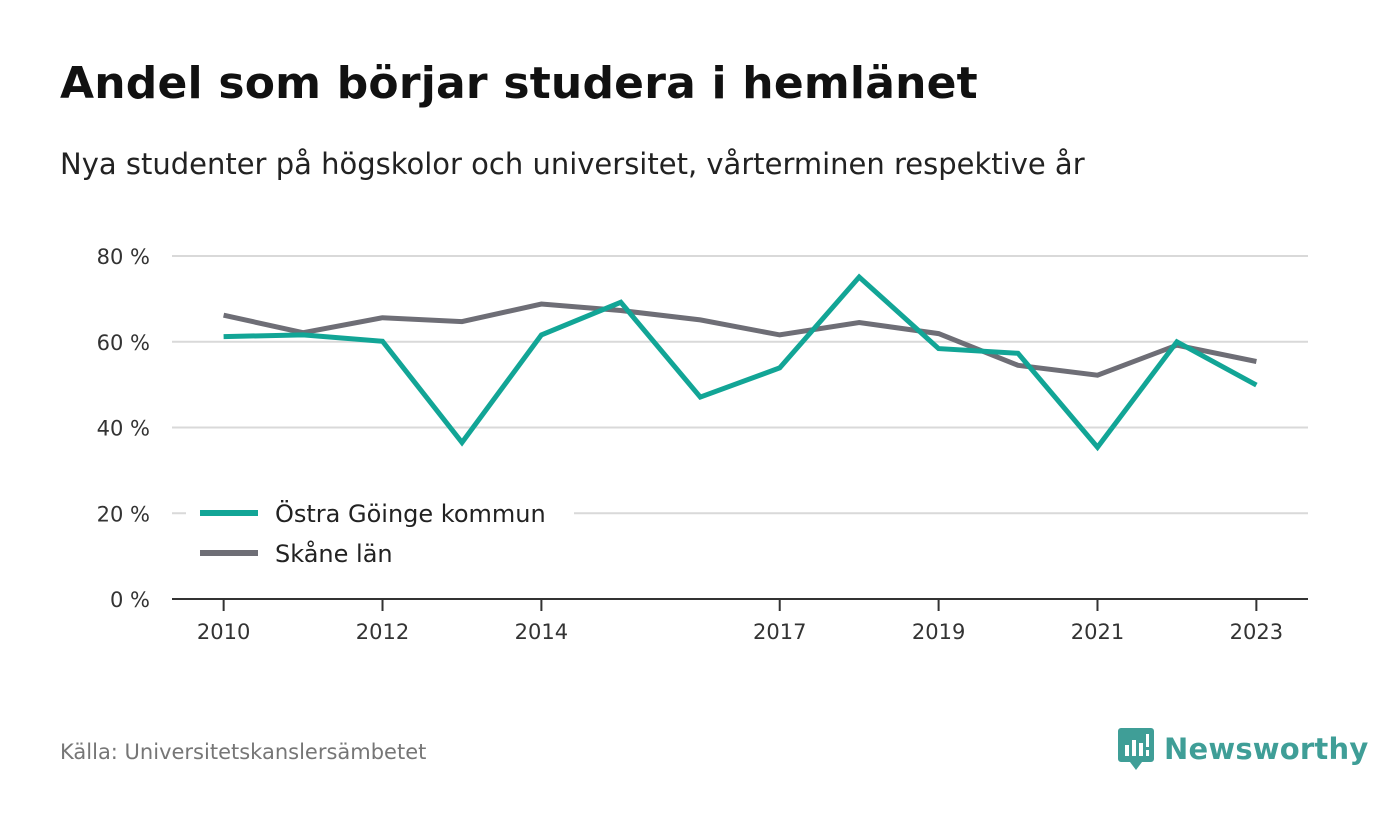  I want to click on y-tick-label: 80 %, so click(123, 257).